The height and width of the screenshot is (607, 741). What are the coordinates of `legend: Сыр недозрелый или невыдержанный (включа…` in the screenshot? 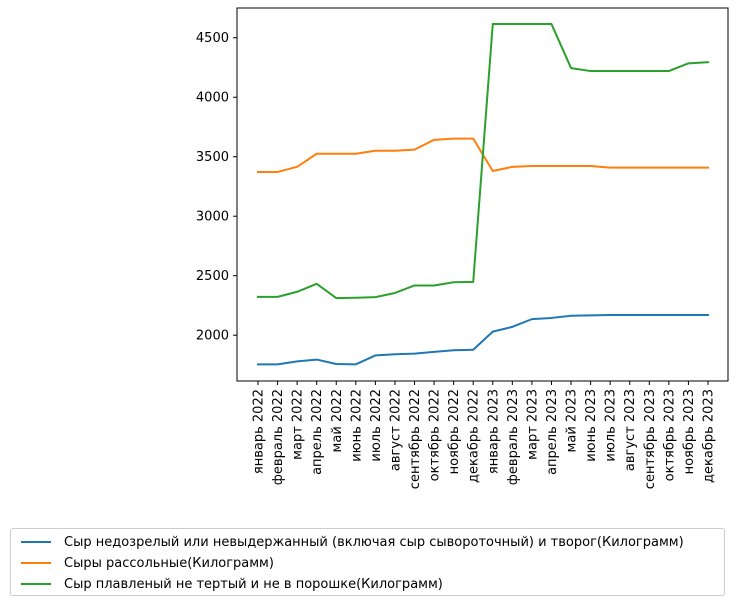 It's located at (367, 562).